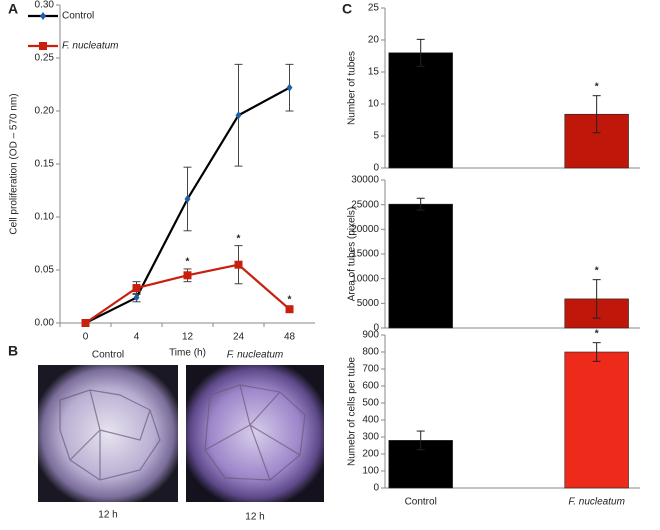 This screenshot has width=660, height=530. I want to click on legend-label: Control, so click(78, 16).